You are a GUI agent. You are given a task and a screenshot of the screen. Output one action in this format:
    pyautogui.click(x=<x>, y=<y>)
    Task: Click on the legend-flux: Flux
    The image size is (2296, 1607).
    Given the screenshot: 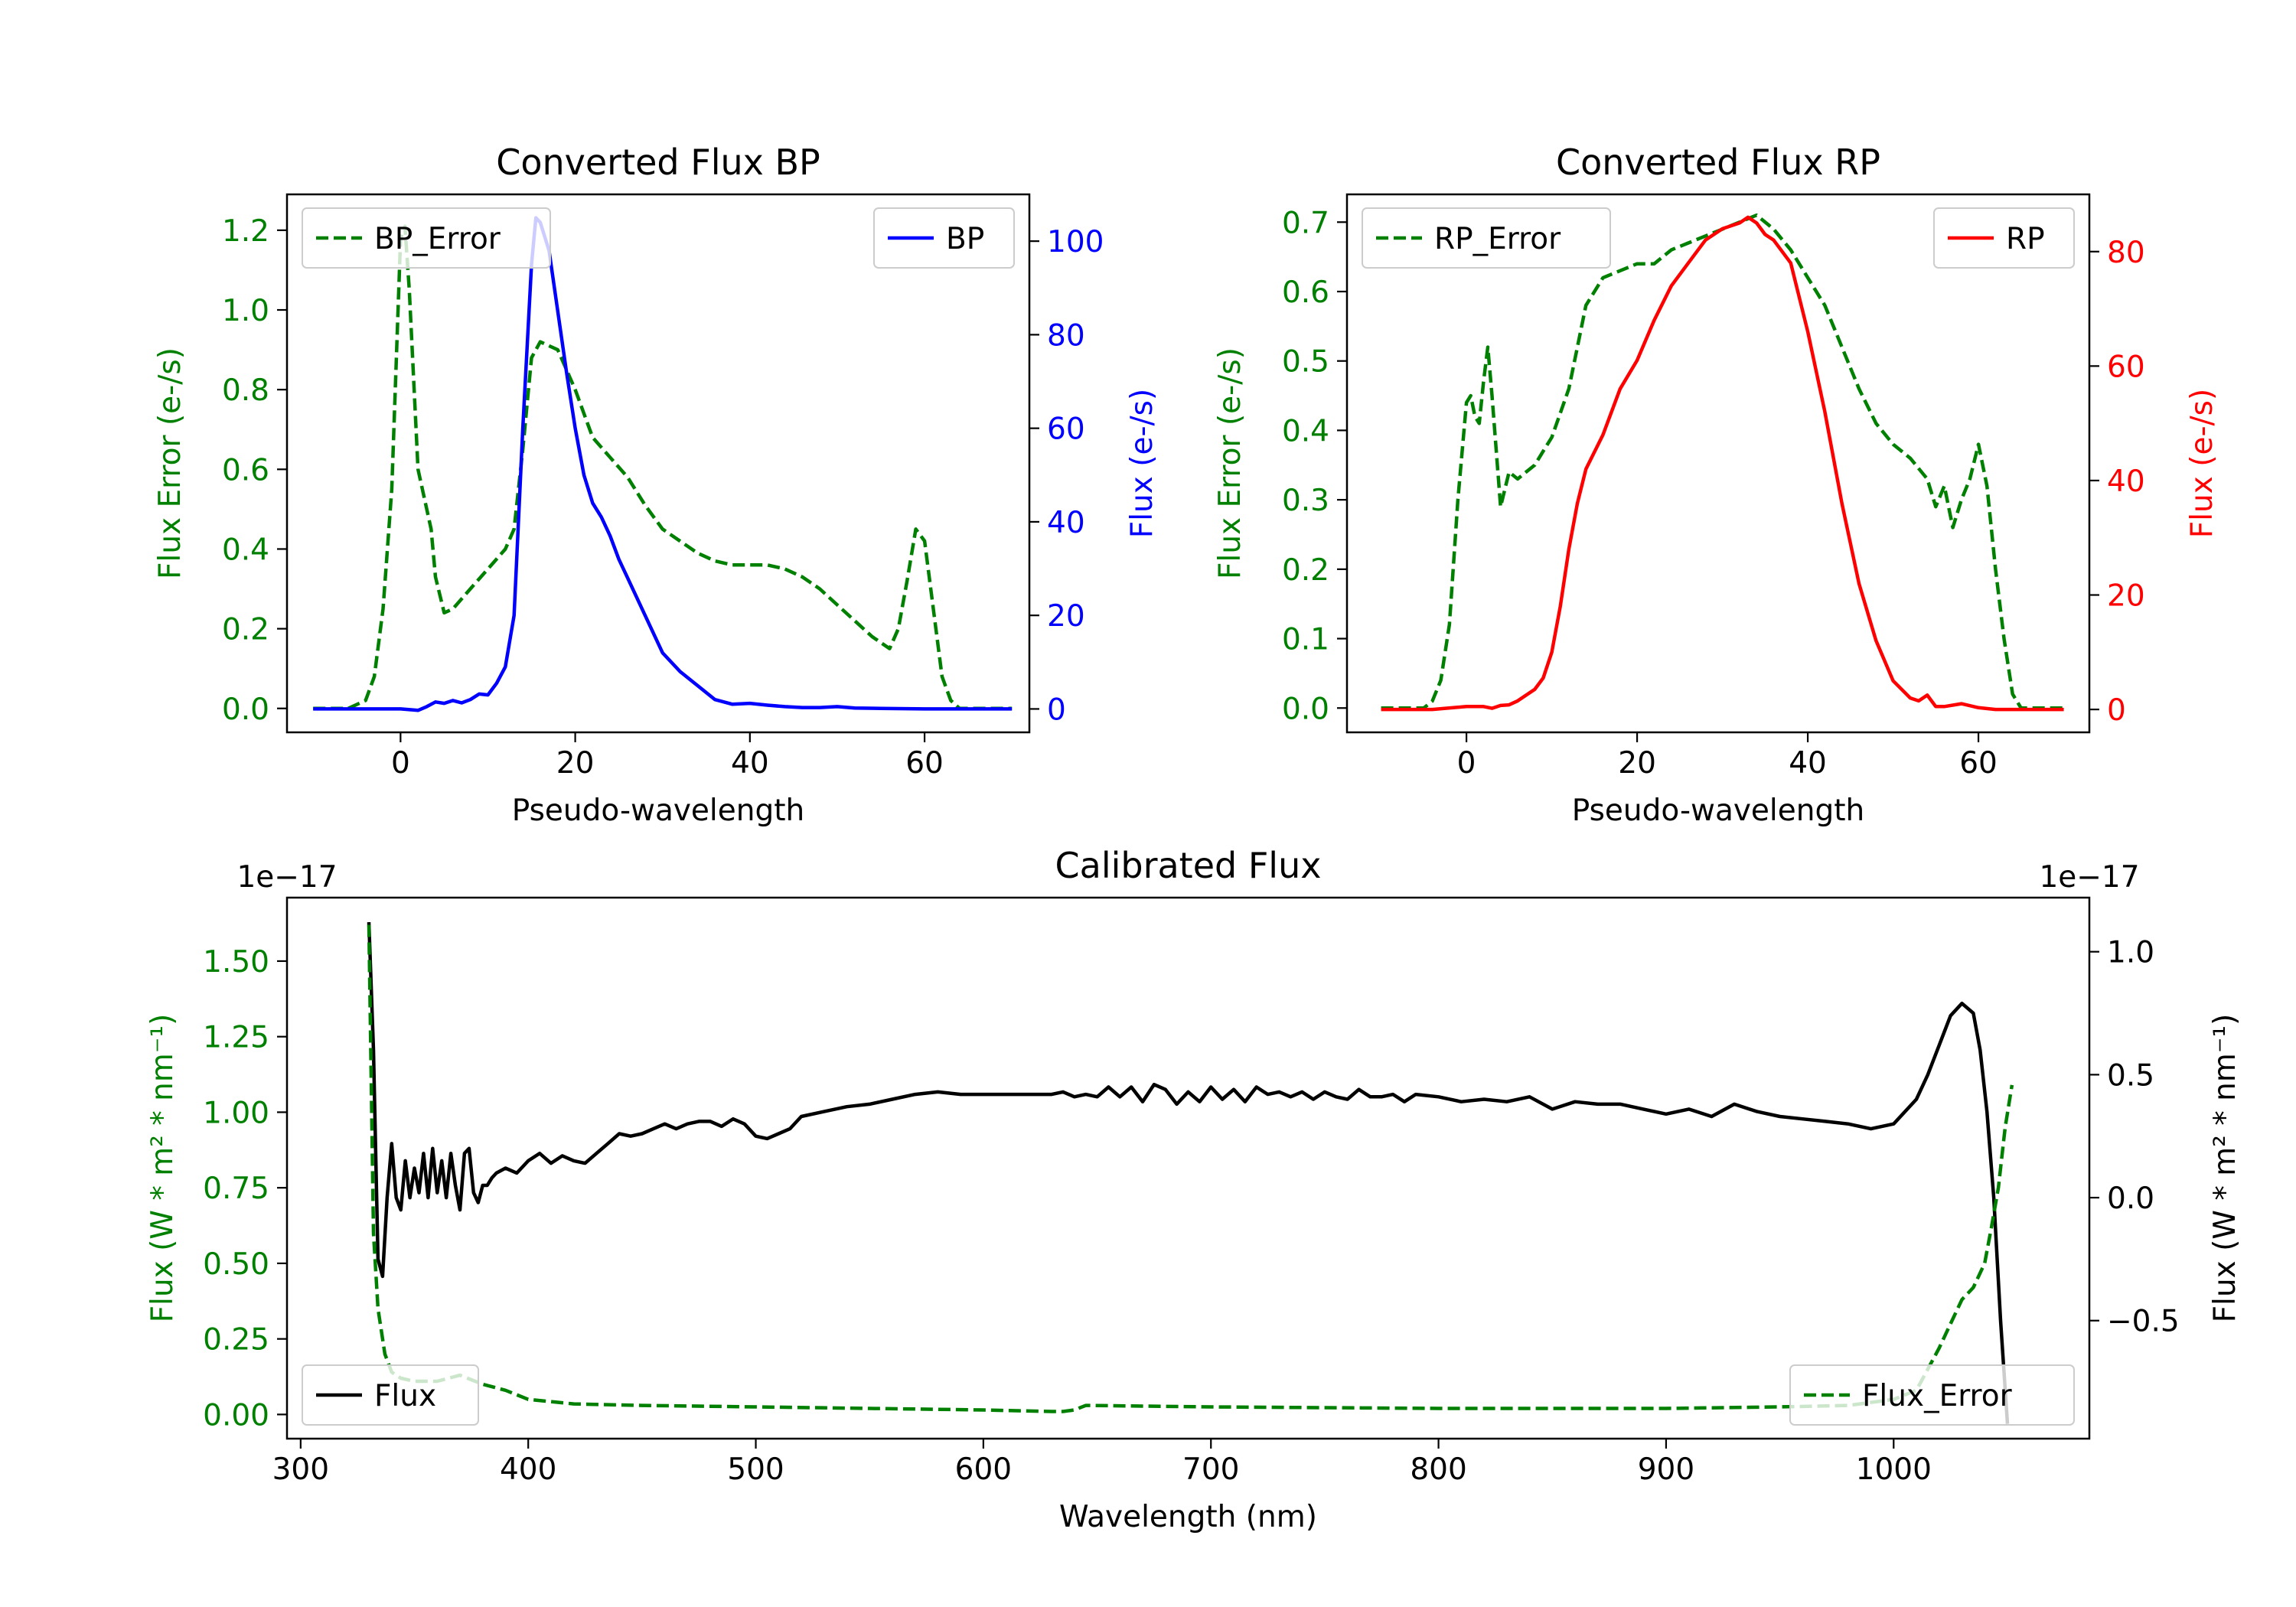 What is the action you would take?
    pyautogui.click(x=390, y=1395)
    